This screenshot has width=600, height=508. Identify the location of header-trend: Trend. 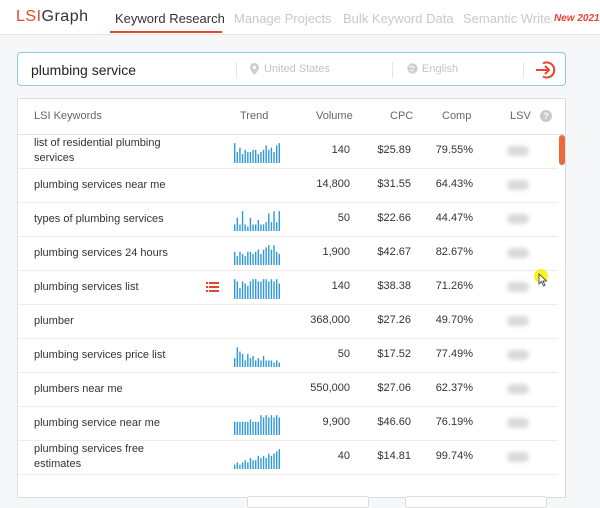
(254, 116).